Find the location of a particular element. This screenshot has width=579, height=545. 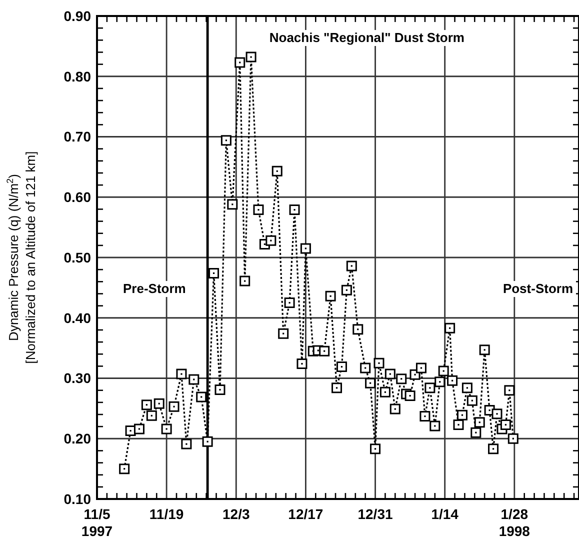

annotation: Noachis "Regional" Dust Storm is located at coordinates (366, 37).